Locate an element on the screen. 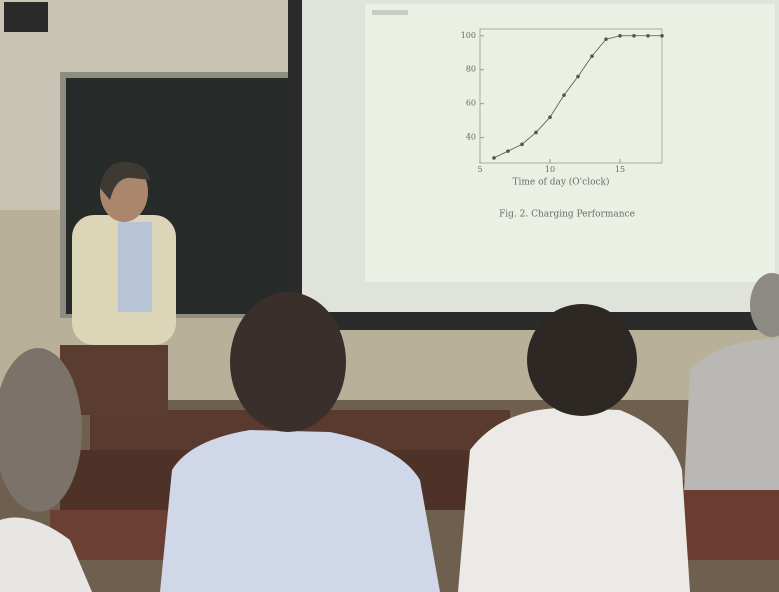 This screenshot has width=779, height=592. desk-row is located at coordinates (724, 520).